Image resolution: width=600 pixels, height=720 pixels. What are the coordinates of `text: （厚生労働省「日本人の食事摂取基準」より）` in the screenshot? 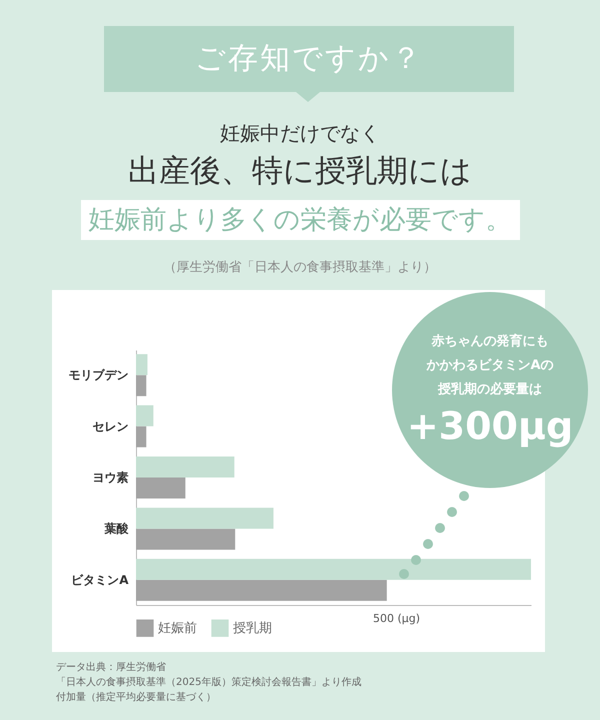 It's located at (300, 267).